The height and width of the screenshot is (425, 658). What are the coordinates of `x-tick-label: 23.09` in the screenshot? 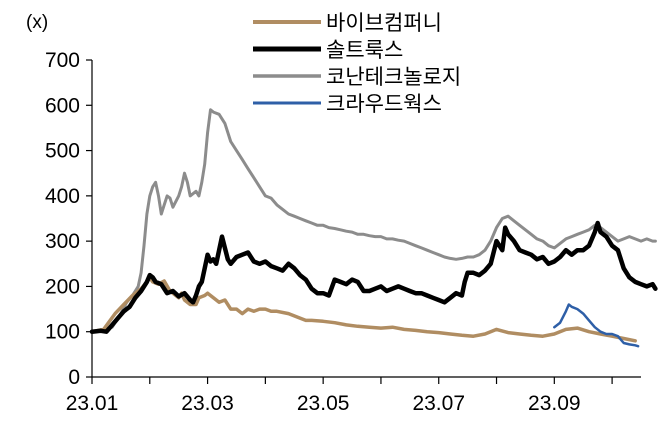 It's located at (554, 403).